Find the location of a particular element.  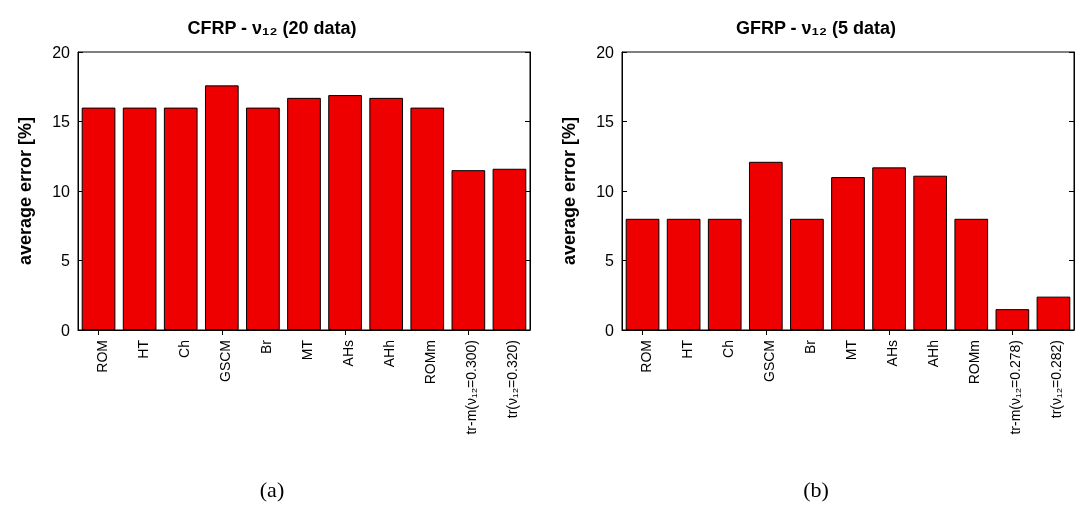

x-tick-label: tr(ν₁₂=0.320) is located at coordinates (512, 379).